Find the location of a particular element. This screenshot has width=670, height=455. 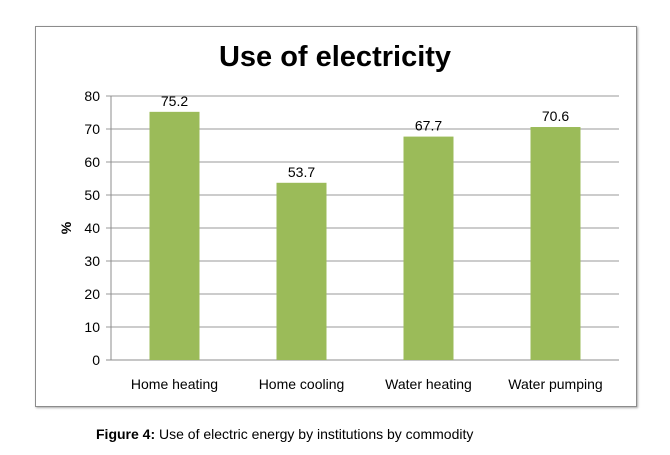

data-label: 67.7 is located at coordinates (428, 126).